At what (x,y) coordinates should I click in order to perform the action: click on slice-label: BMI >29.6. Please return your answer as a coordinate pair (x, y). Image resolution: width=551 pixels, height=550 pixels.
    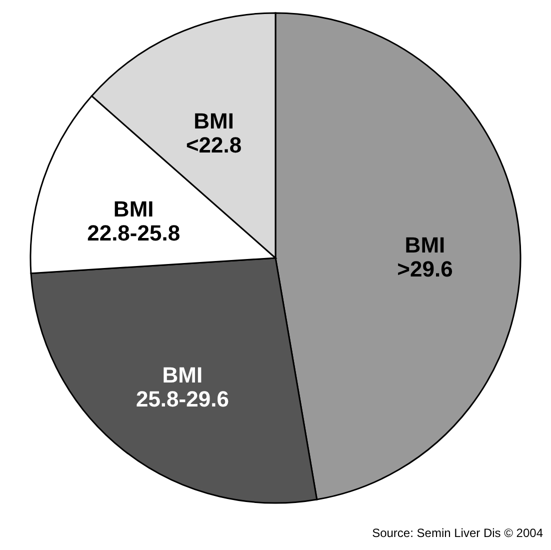
    Looking at the image, I should click on (425, 257).